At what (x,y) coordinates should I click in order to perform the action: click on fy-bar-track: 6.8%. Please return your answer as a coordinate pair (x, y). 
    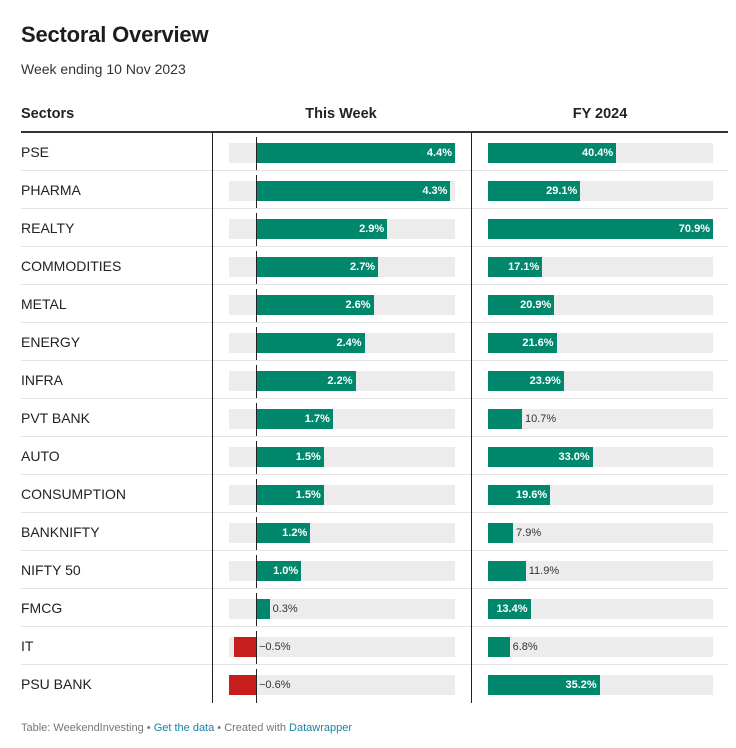
    Looking at the image, I should click on (600, 647).